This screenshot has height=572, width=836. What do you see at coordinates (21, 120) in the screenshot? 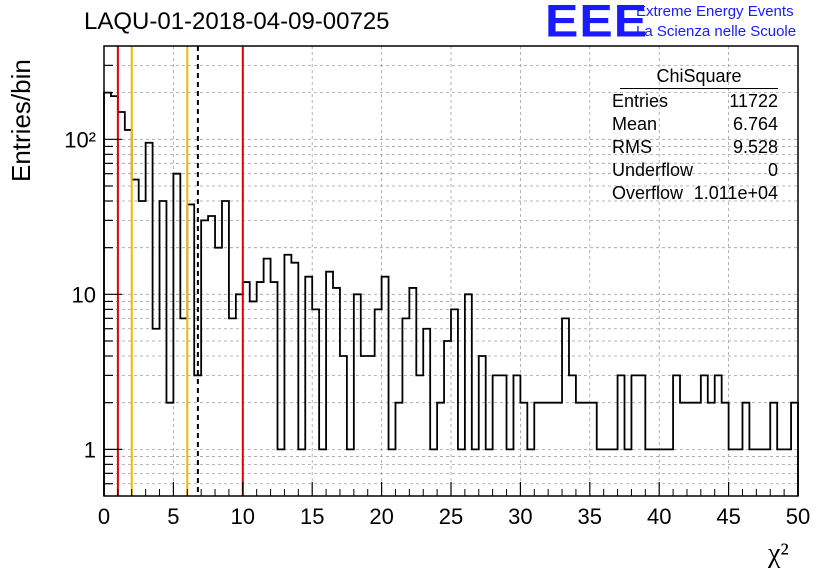
I see `y-axis-label: Entries/bin` at bounding box center [21, 120].